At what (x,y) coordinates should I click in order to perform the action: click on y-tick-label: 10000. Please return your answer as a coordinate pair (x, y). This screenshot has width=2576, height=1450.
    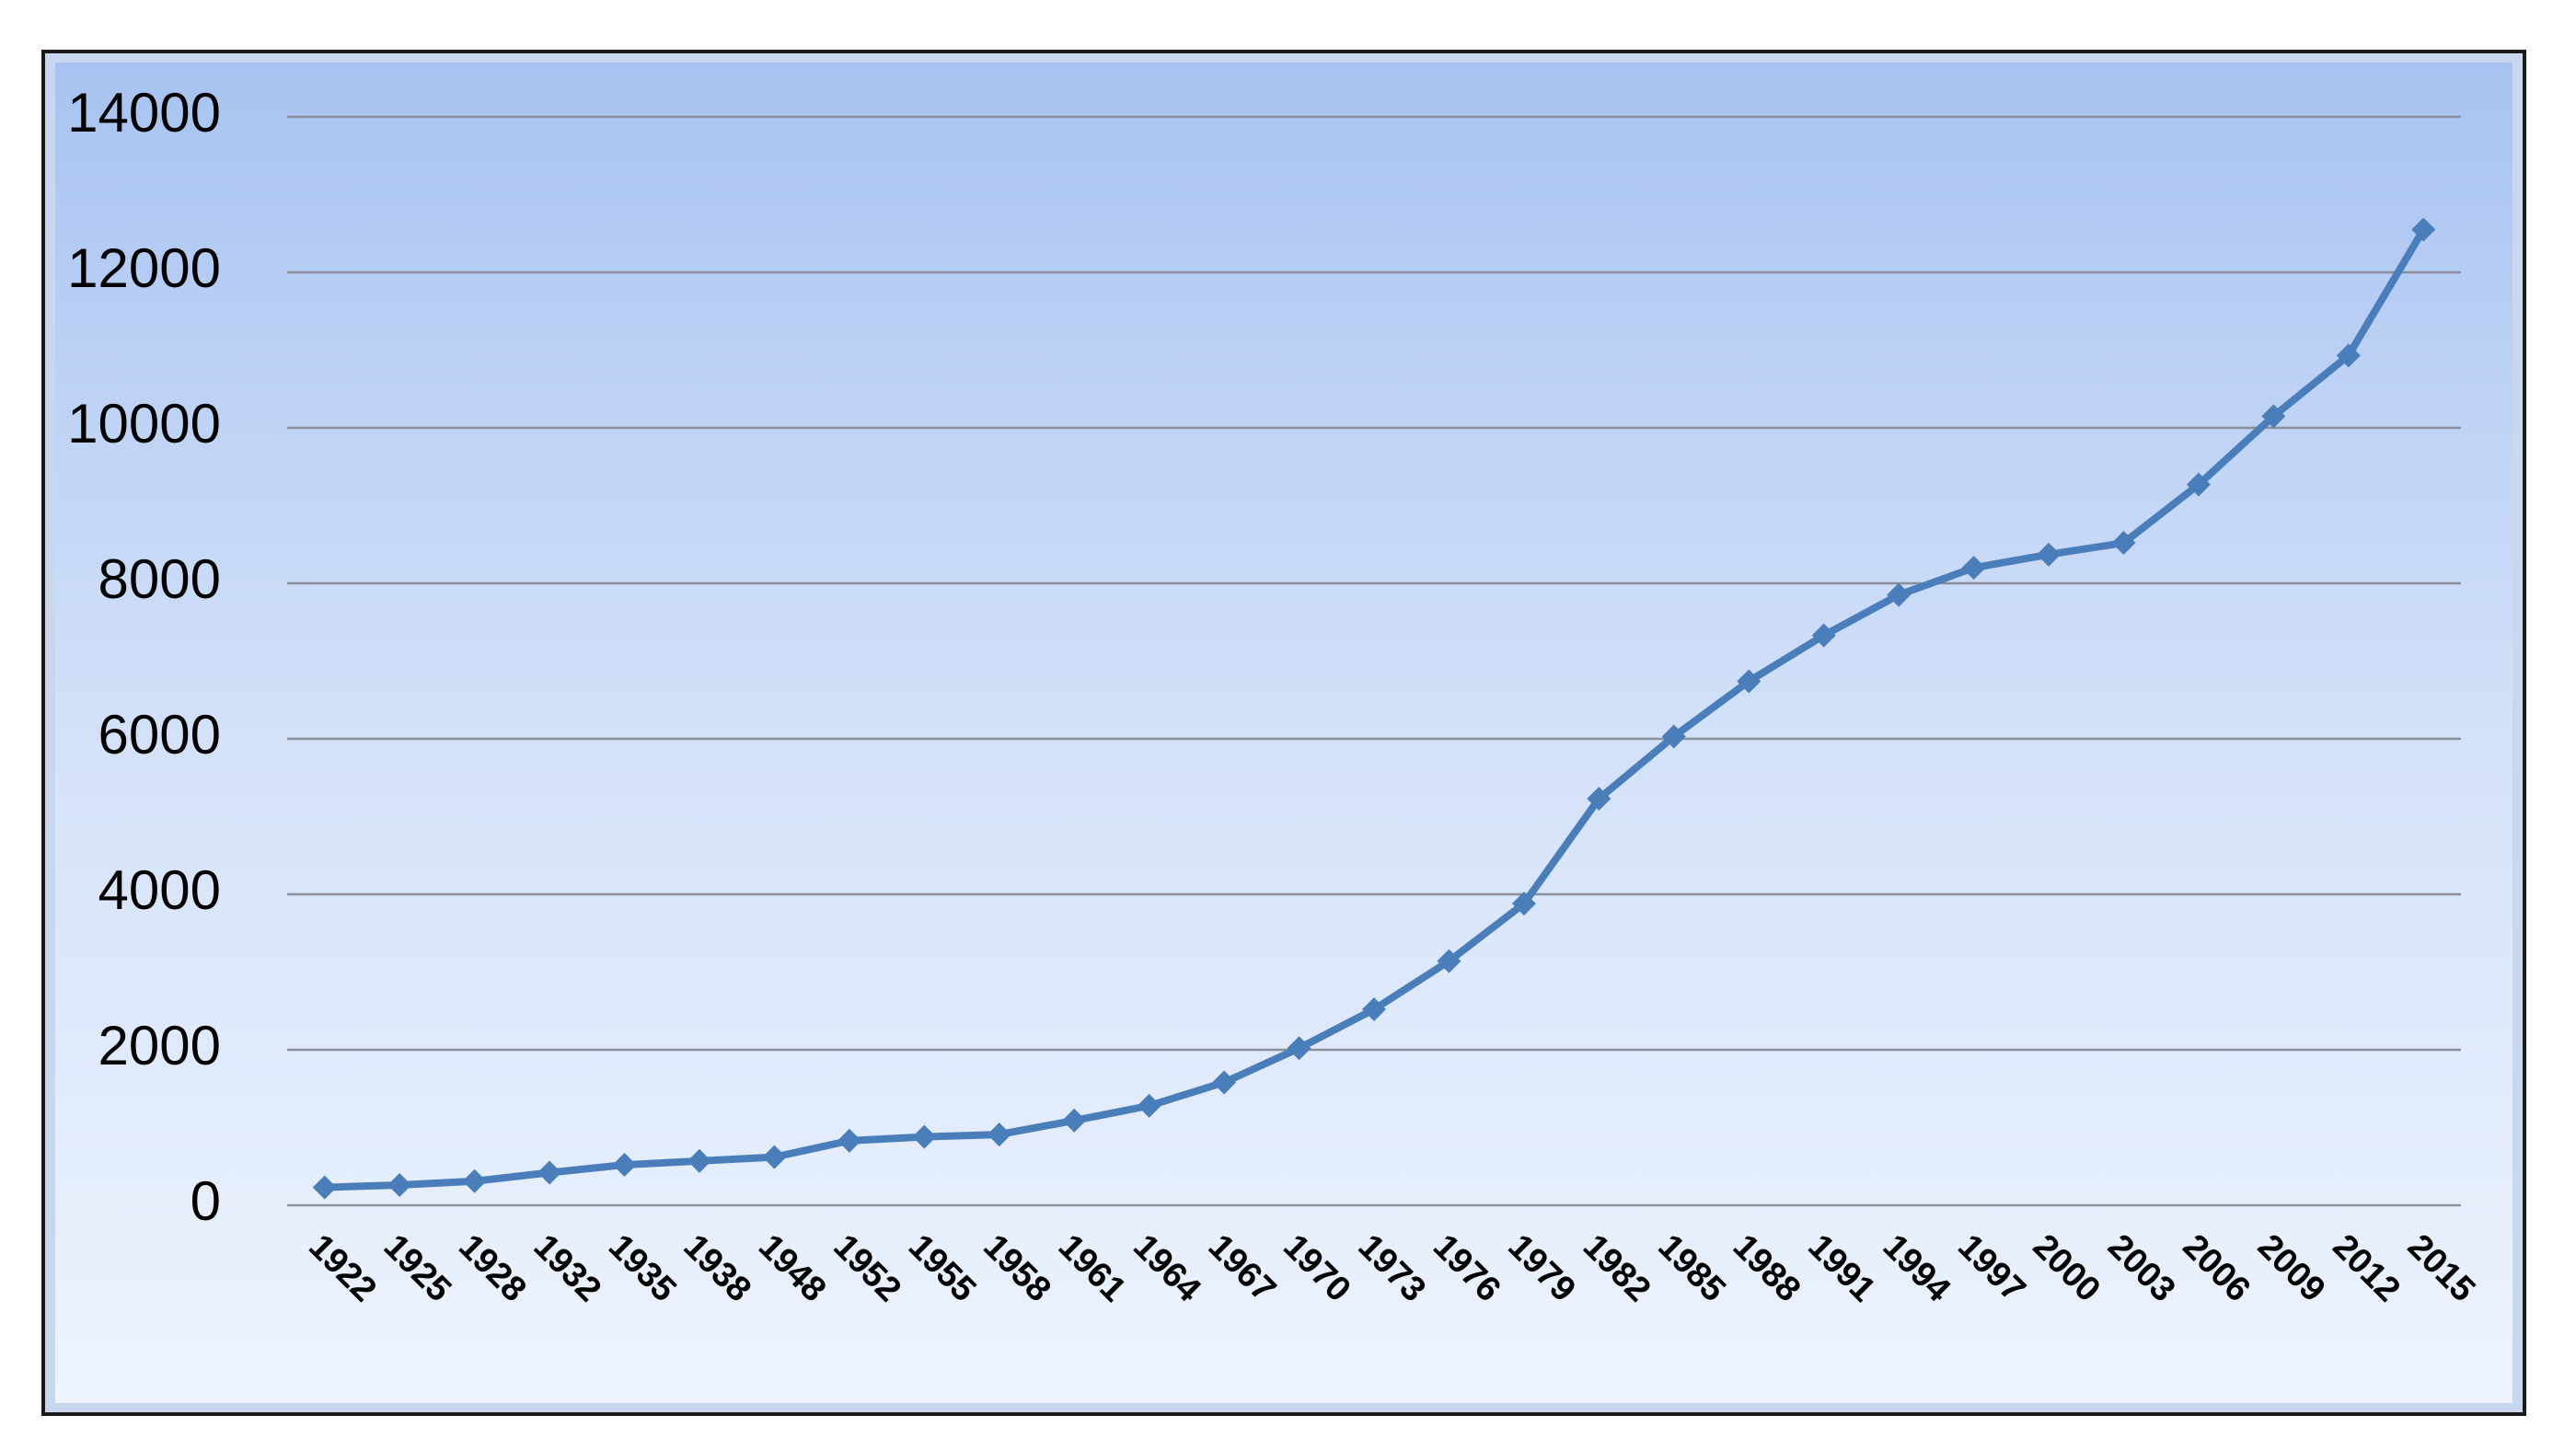
    Looking at the image, I should click on (144, 424).